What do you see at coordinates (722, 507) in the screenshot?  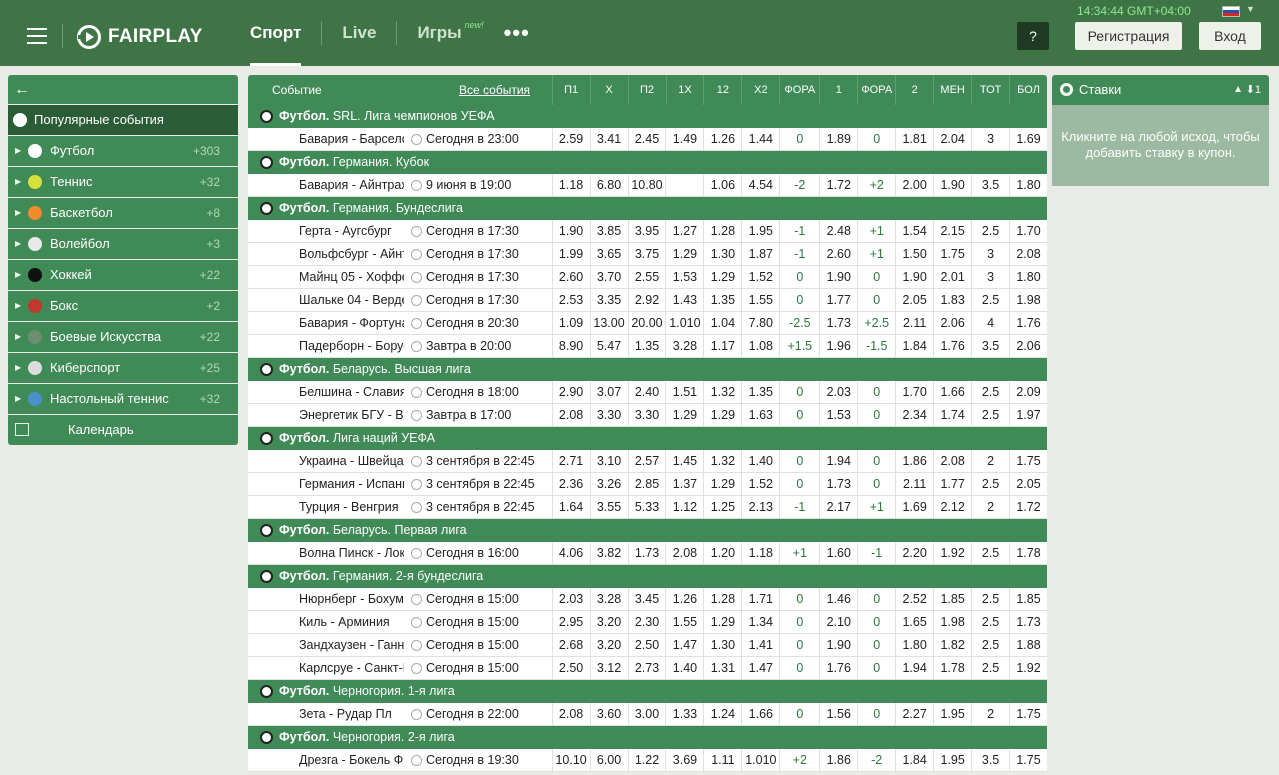 I see `odds-cell: 1.25` at bounding box center [722, 507].